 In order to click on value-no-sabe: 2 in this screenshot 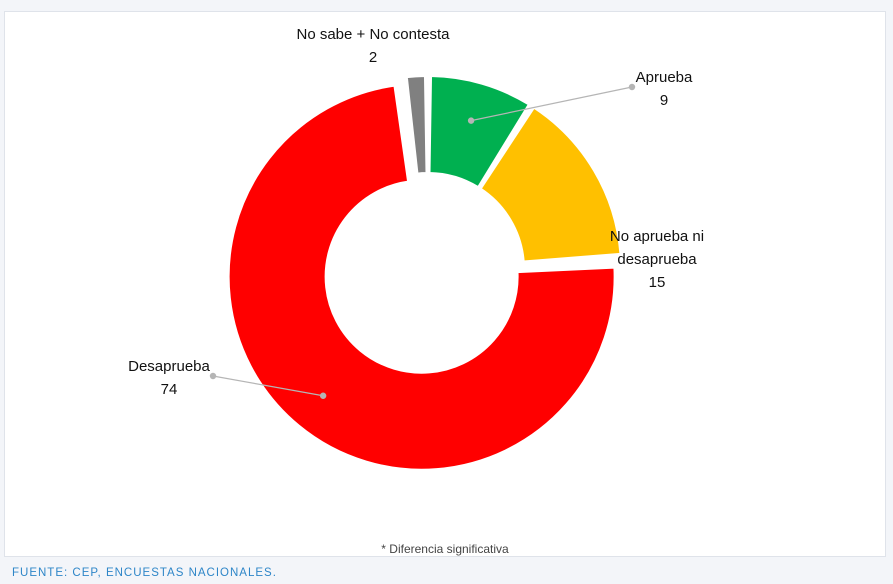, I will do `click(373, 57)`.